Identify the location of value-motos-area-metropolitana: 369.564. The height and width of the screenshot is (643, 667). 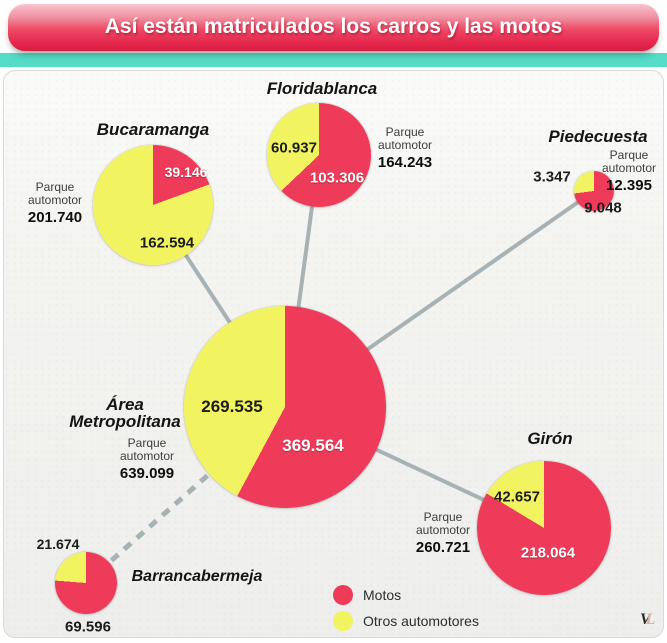
(313, 445).